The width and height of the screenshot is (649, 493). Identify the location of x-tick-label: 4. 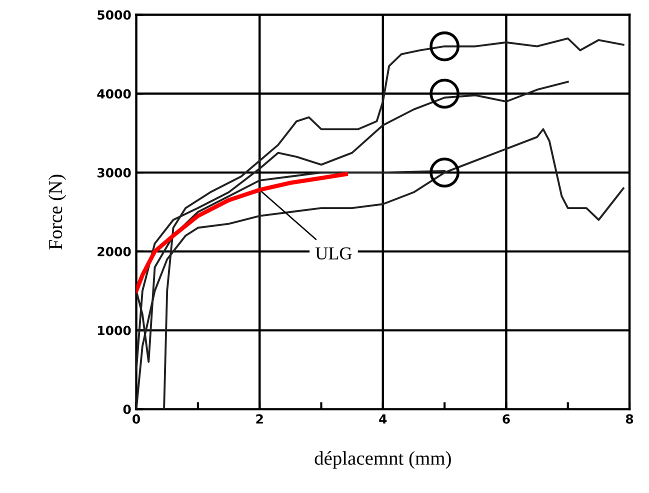
(383, 419).